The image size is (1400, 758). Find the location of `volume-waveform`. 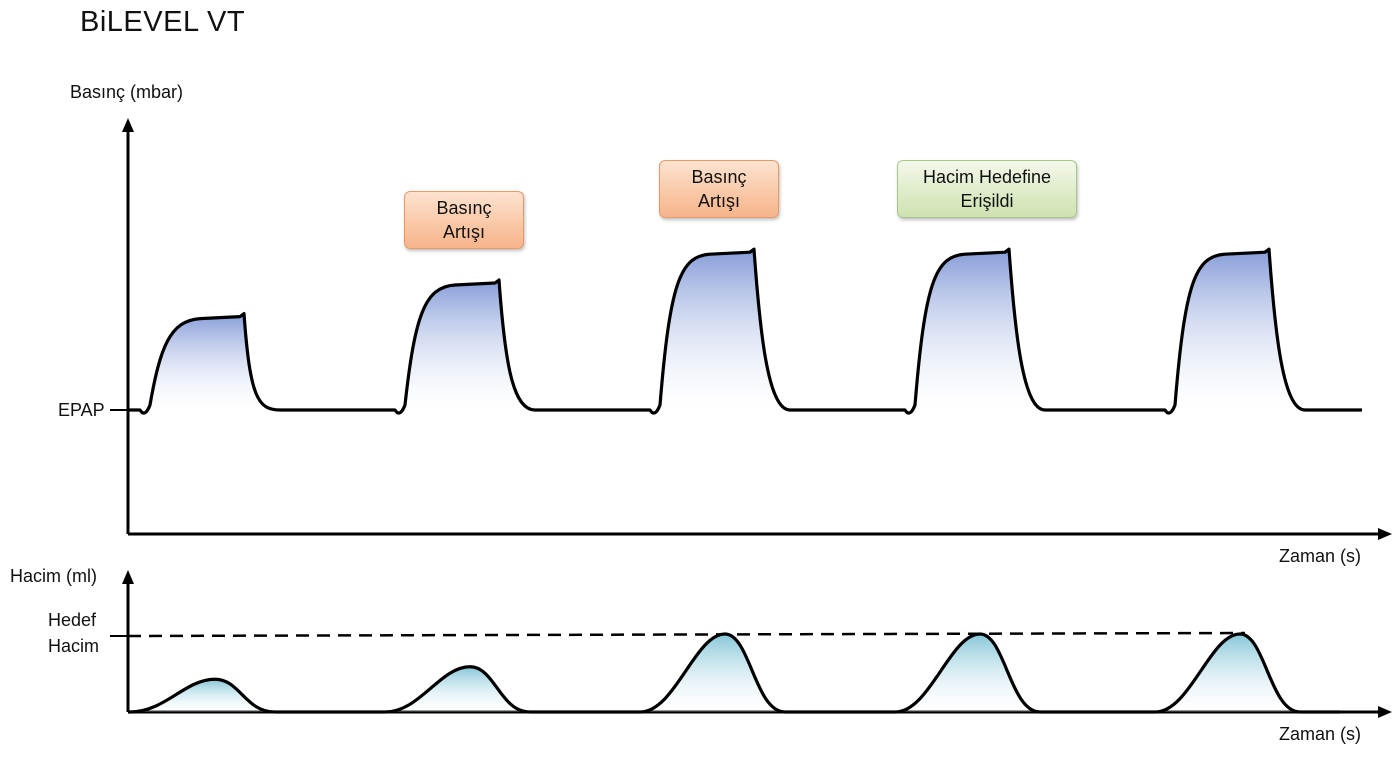

volume-waveform is located at coordinates (734, 673).